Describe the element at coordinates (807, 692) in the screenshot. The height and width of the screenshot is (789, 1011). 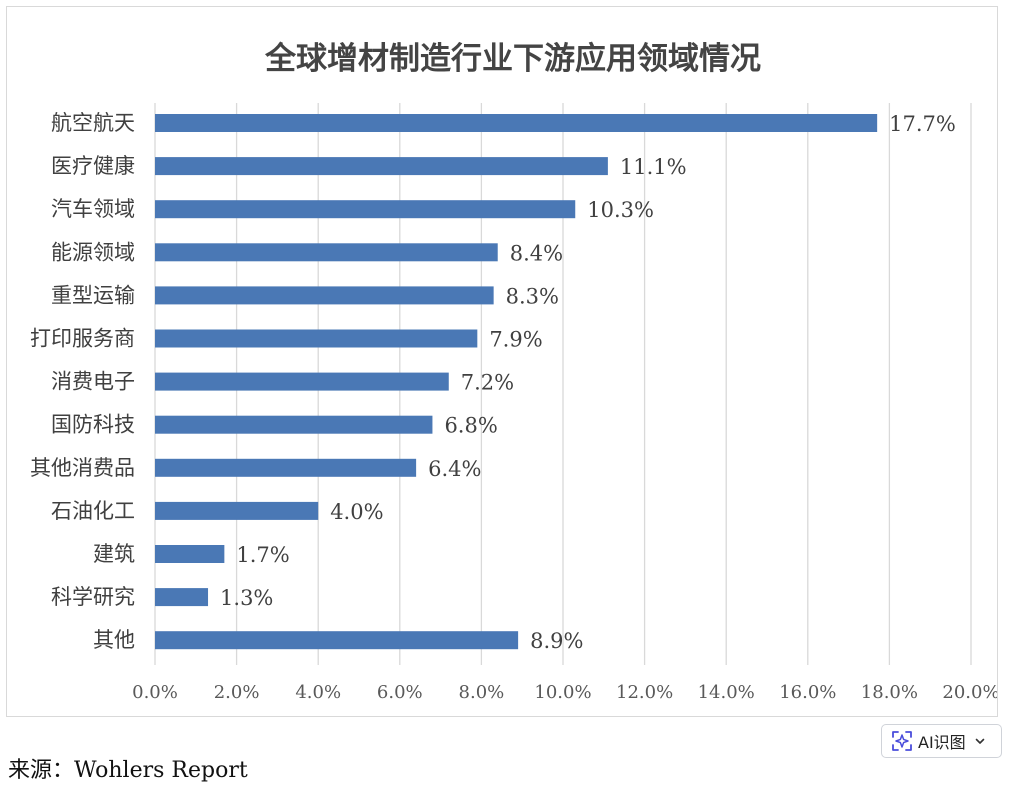
I see `x-tick-label: 16.0%` at that location.